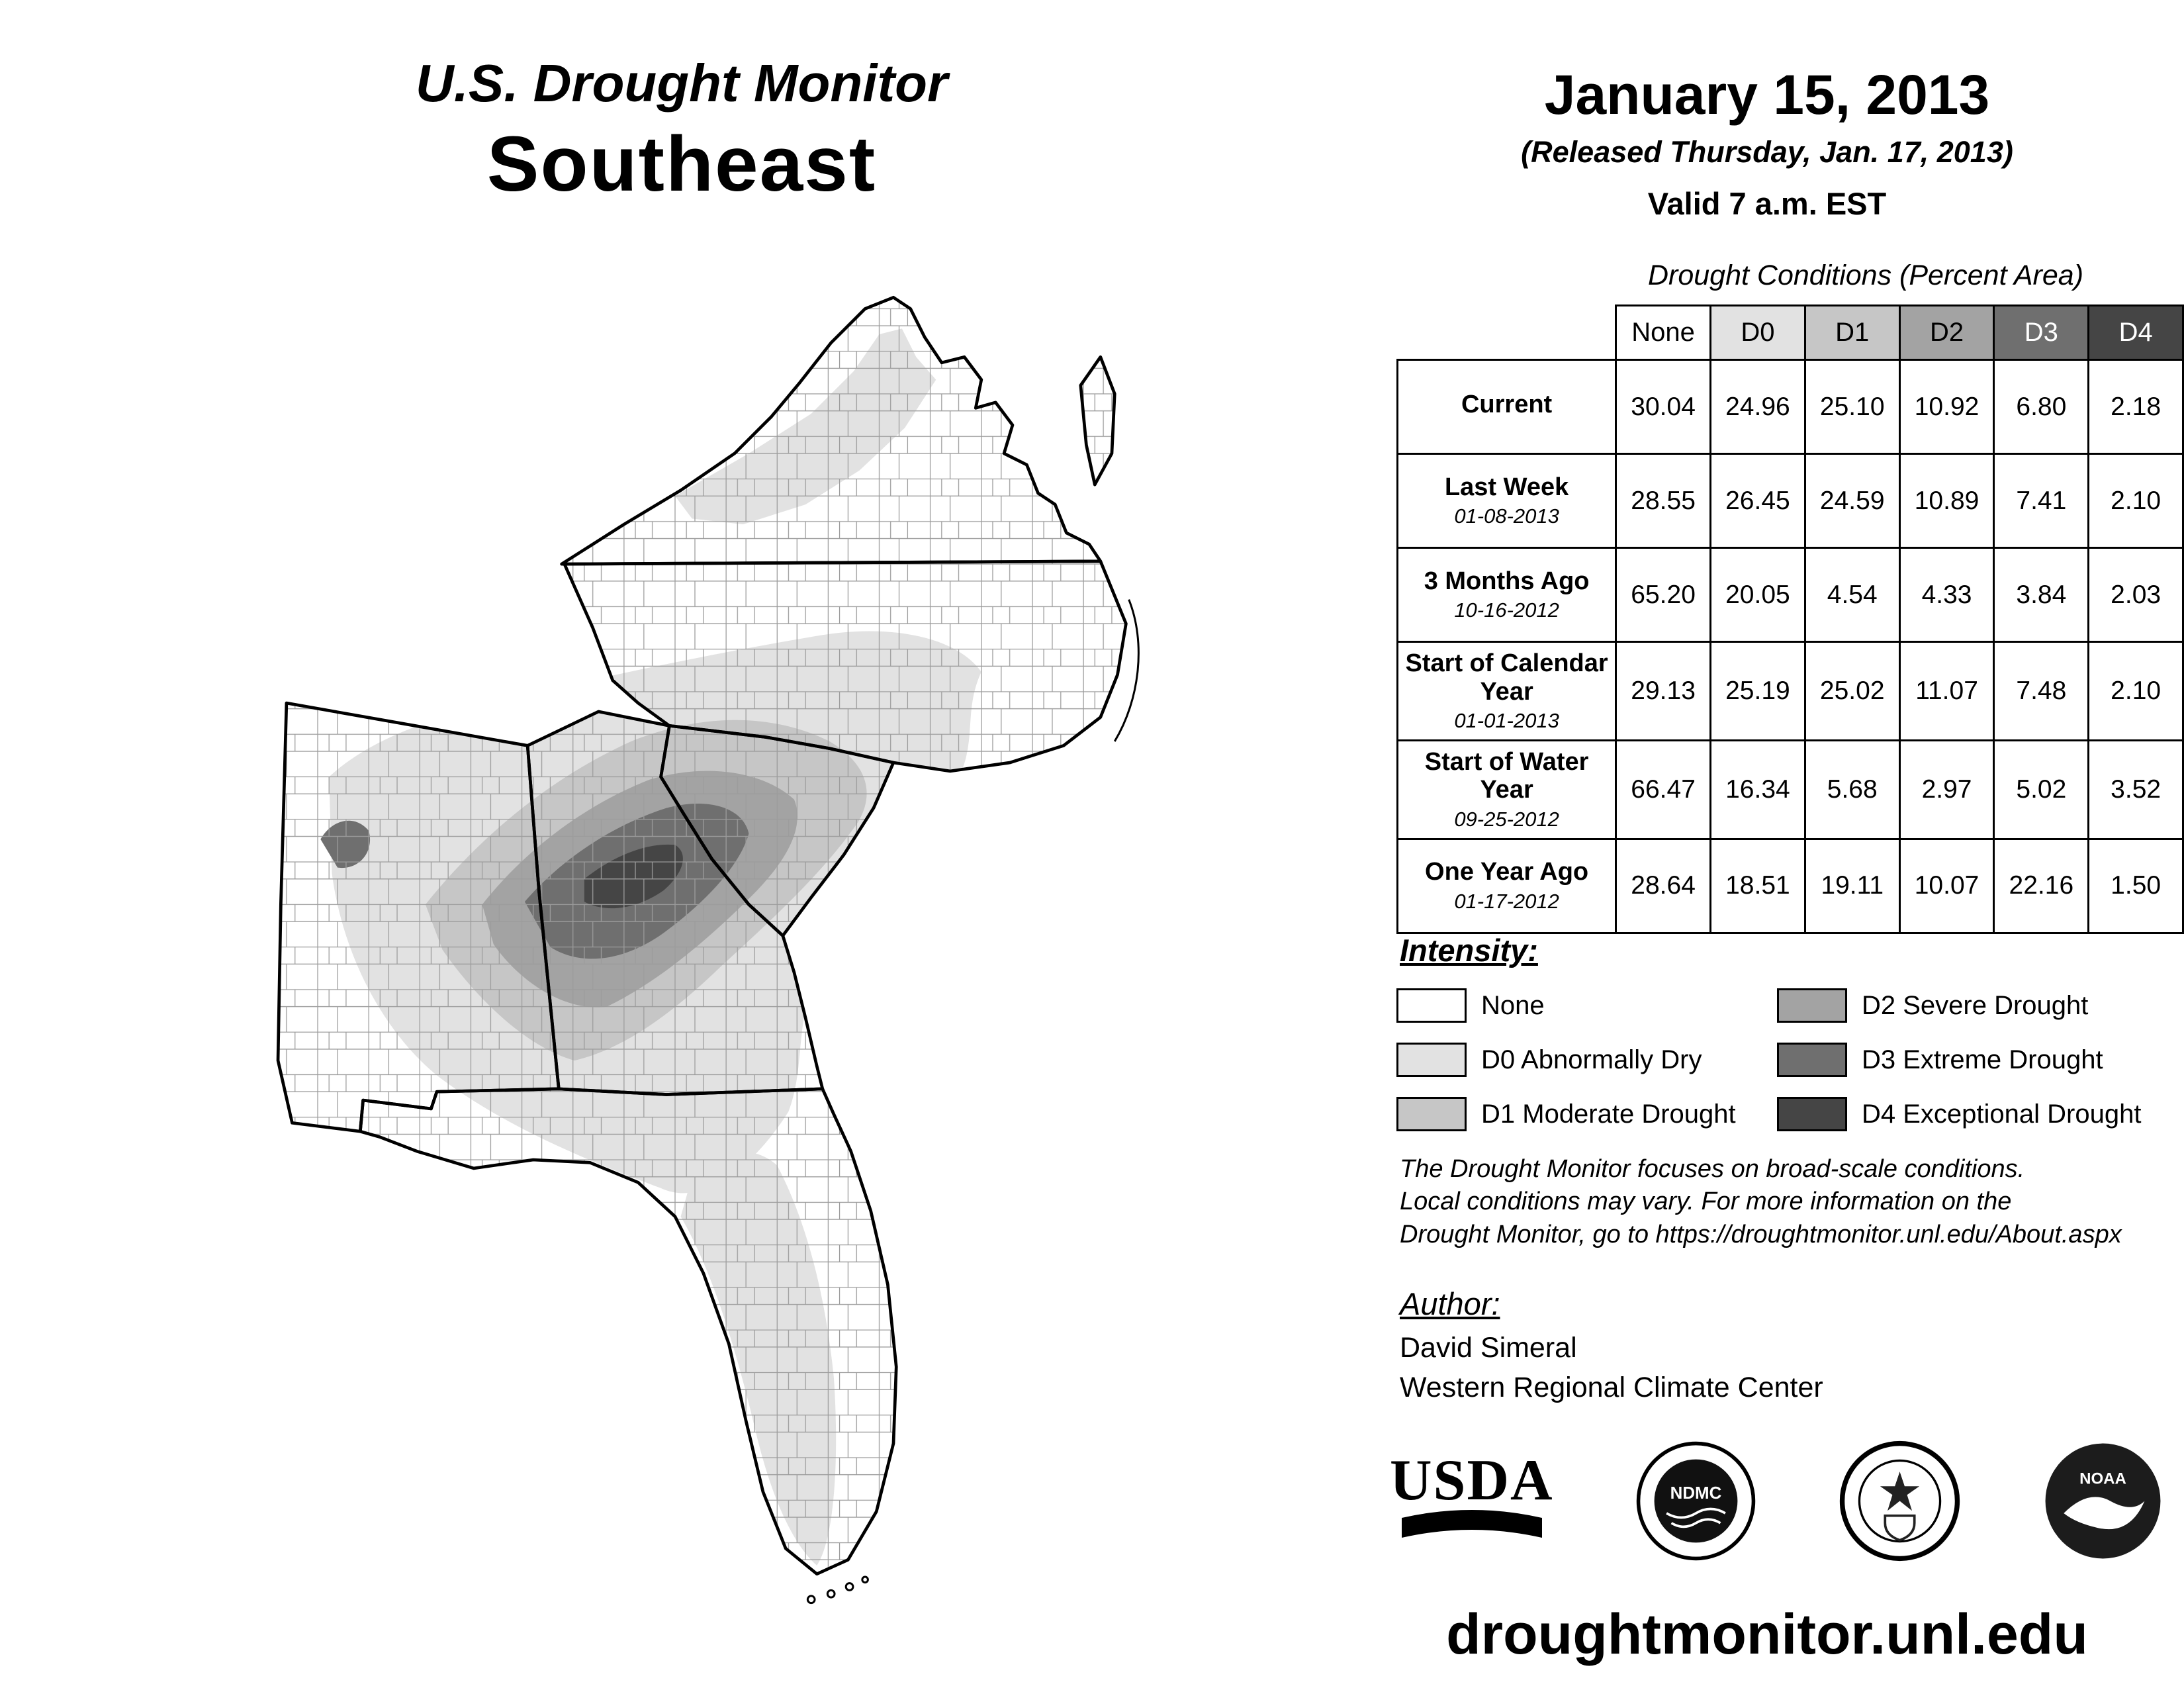  What do you see at coordinates (2135, 333) in the screenshot?
I see `col-header-d4: D4` at bounding box center [2135, 333].